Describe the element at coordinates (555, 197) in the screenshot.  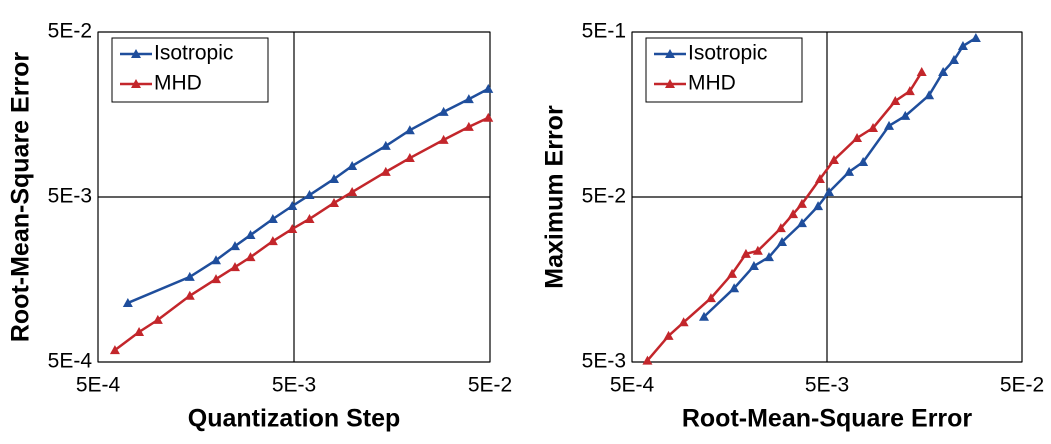
I see `y-axis-title: Maximum Error` at that location.